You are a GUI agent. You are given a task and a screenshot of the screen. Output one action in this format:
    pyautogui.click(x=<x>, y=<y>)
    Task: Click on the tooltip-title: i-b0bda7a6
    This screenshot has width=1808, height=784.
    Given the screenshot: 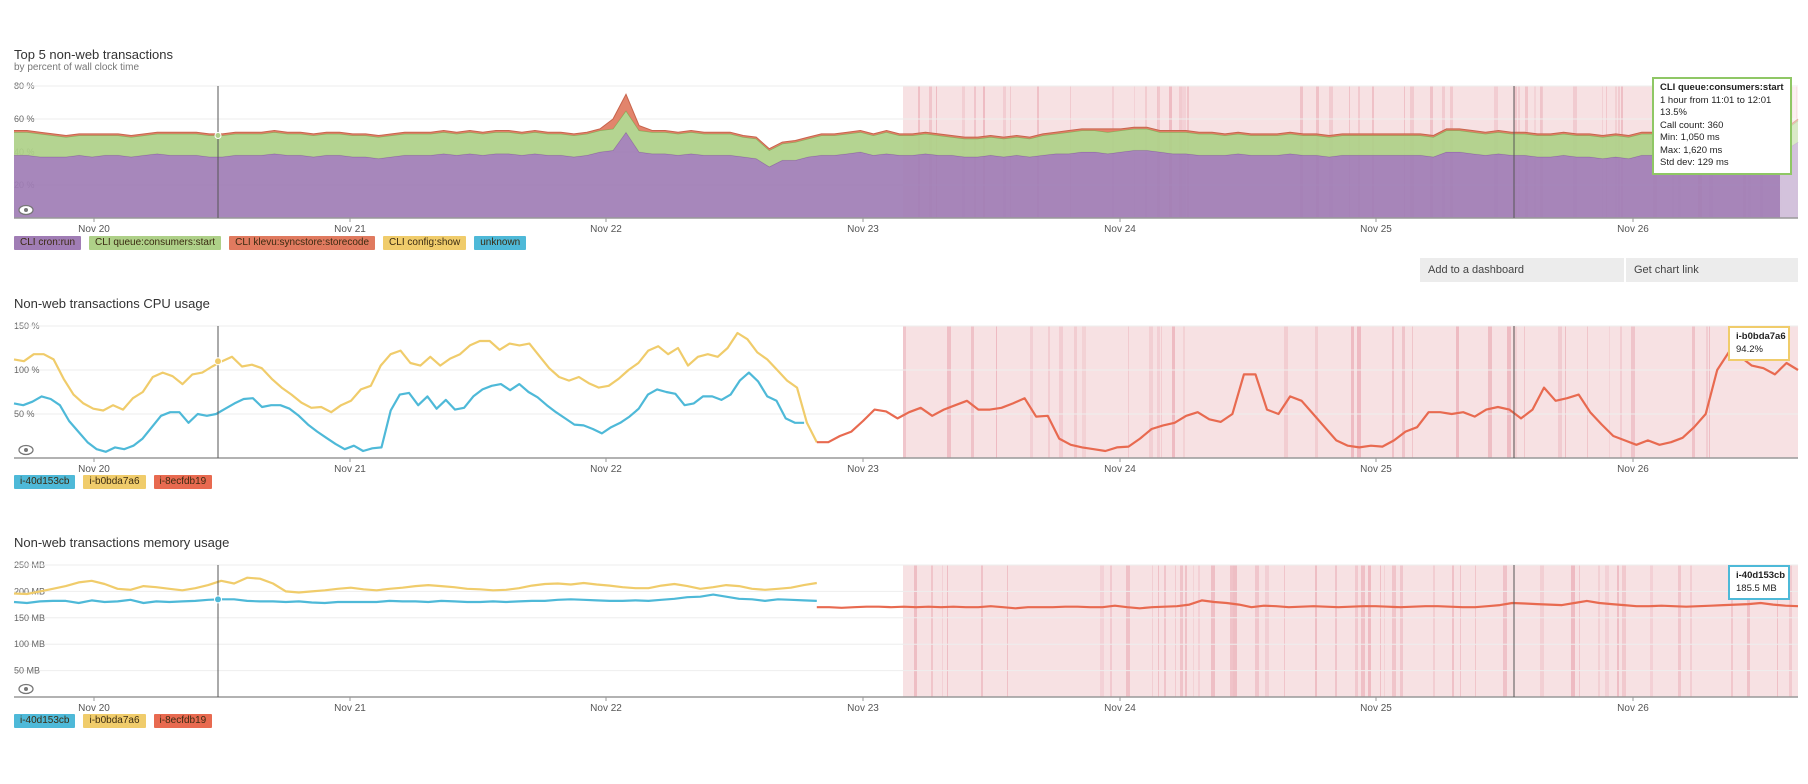 What is the action you would take?
    pyautogui.click(x=1761, y=336)
    